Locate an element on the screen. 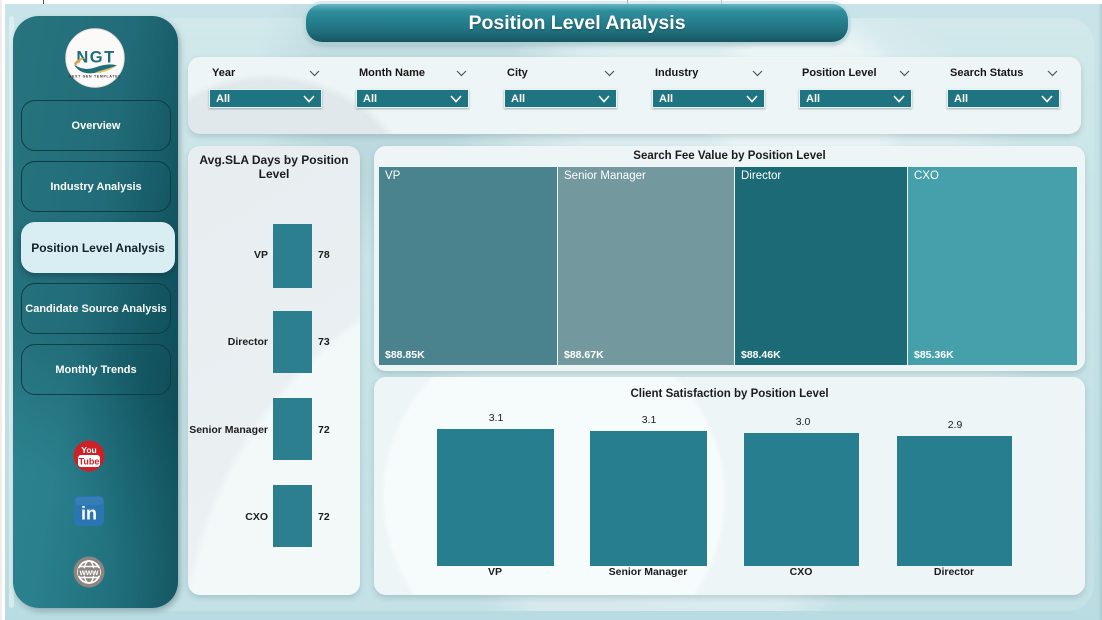 This screenshot has width=1102, height=620. svg-text: NEXT GEN TEMPLATES is located at coordinates (95, 77).